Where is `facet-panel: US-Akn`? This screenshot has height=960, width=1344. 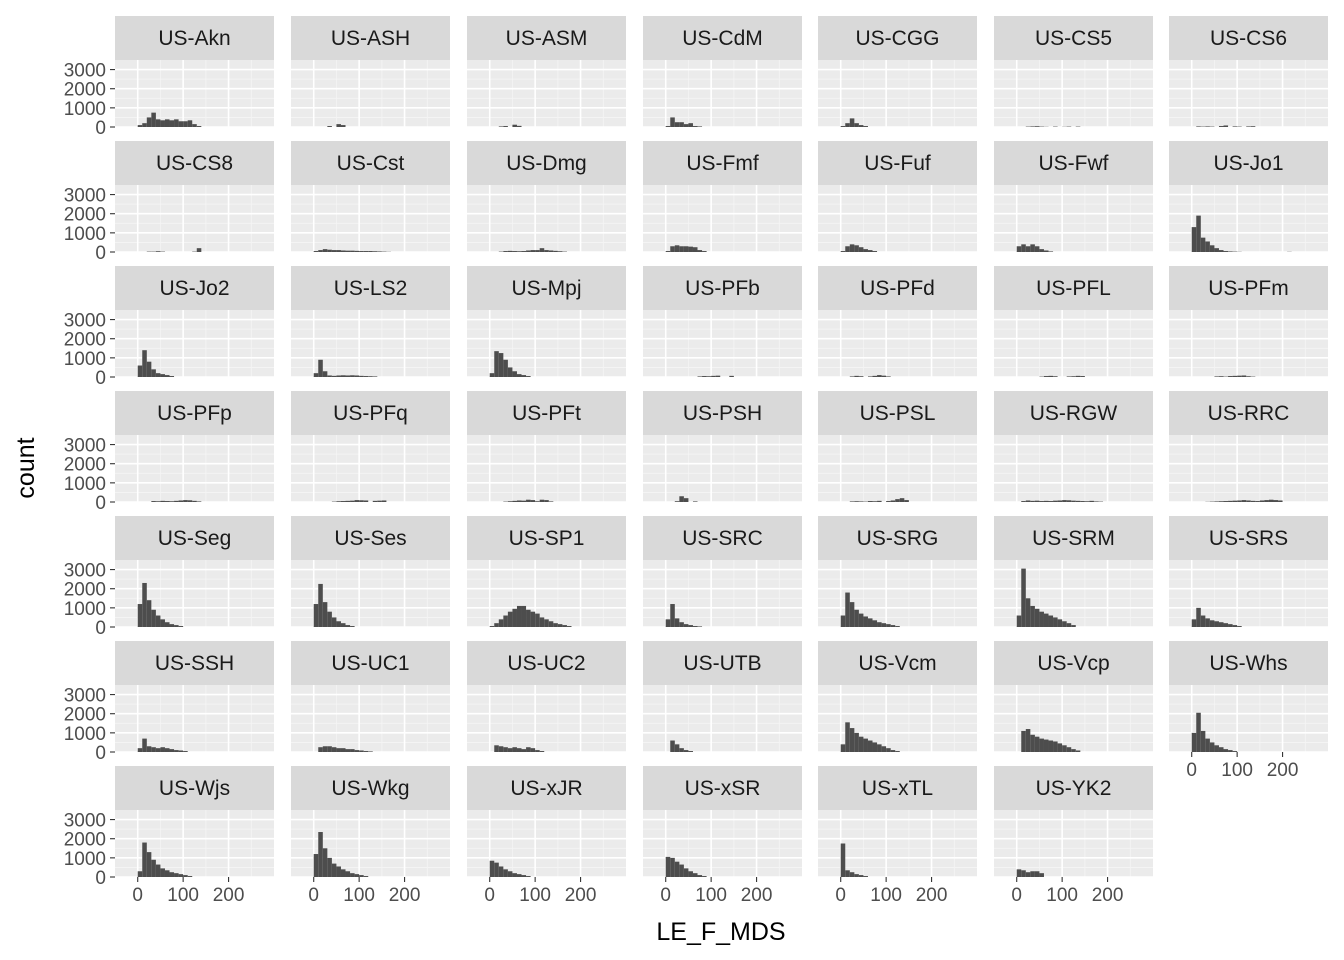 facet-panel: US-Akn is located at coordinates (194, 72).